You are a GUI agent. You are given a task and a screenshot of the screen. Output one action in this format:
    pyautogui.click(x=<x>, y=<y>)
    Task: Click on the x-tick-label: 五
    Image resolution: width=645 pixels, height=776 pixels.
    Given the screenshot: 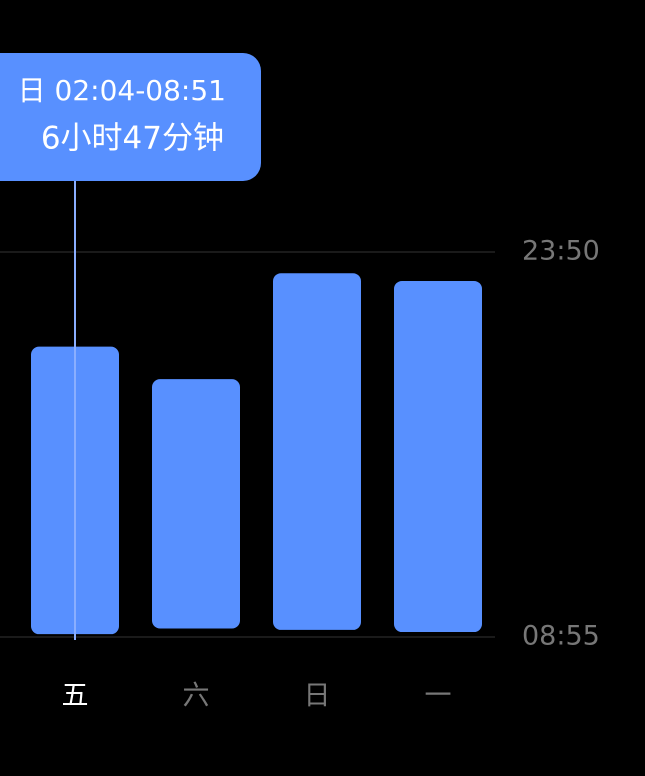 What is the action you would take?
    pyautogui.click(x=75, y=696)
    